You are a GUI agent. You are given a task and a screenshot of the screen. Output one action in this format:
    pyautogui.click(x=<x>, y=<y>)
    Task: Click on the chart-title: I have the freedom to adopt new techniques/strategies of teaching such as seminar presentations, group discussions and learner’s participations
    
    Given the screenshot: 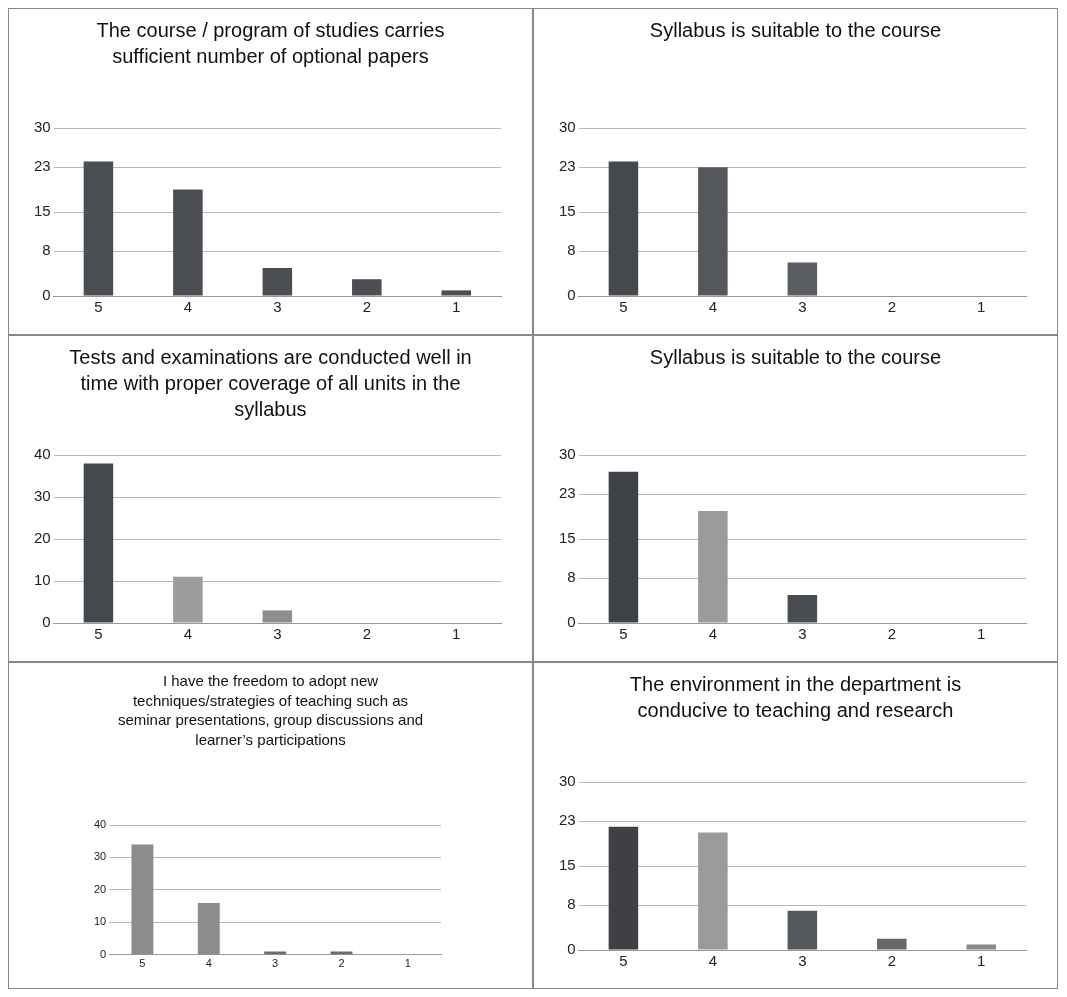 What is the action you would take?
    pyautogui.click(x=270, y=710)
    